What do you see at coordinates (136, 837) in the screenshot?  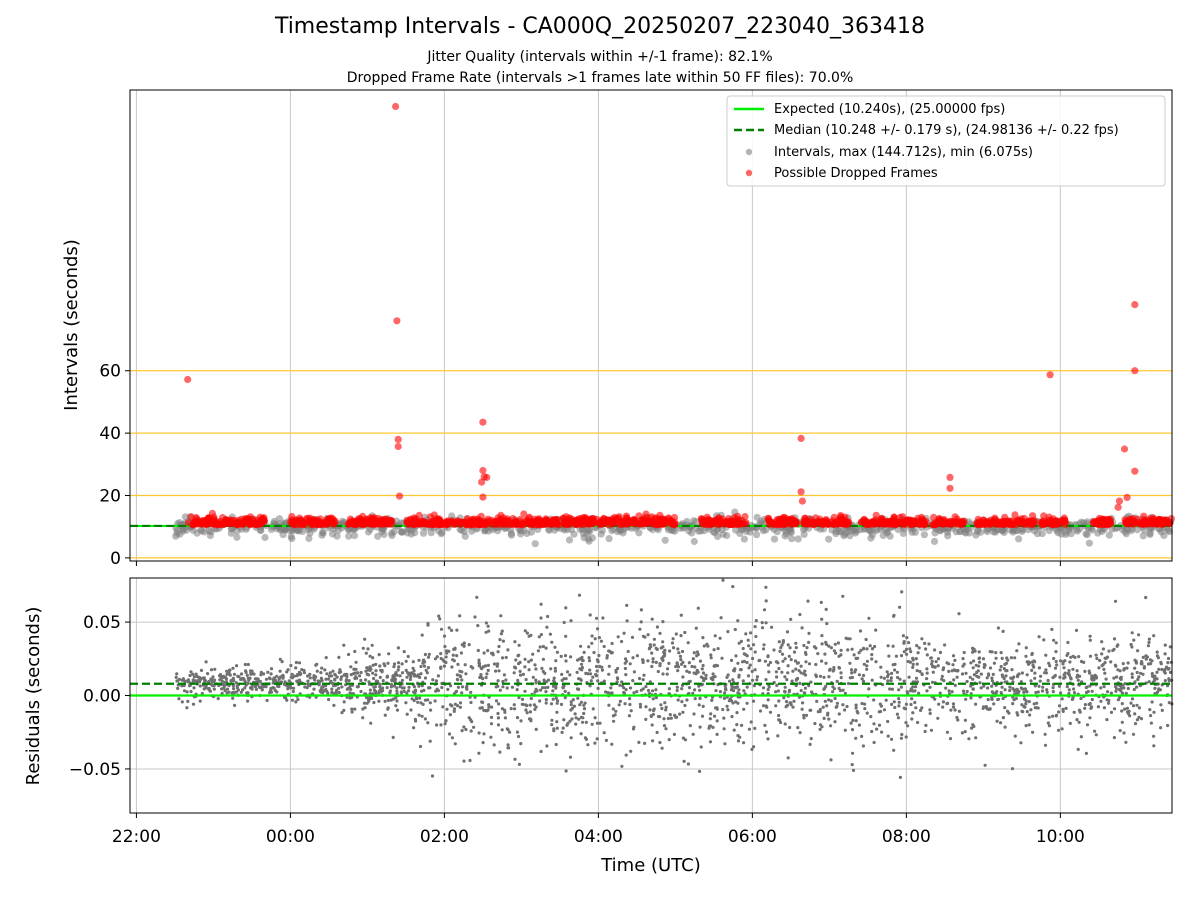 I see `x-tick-label: 22:00` at bounding box center [136, 837].